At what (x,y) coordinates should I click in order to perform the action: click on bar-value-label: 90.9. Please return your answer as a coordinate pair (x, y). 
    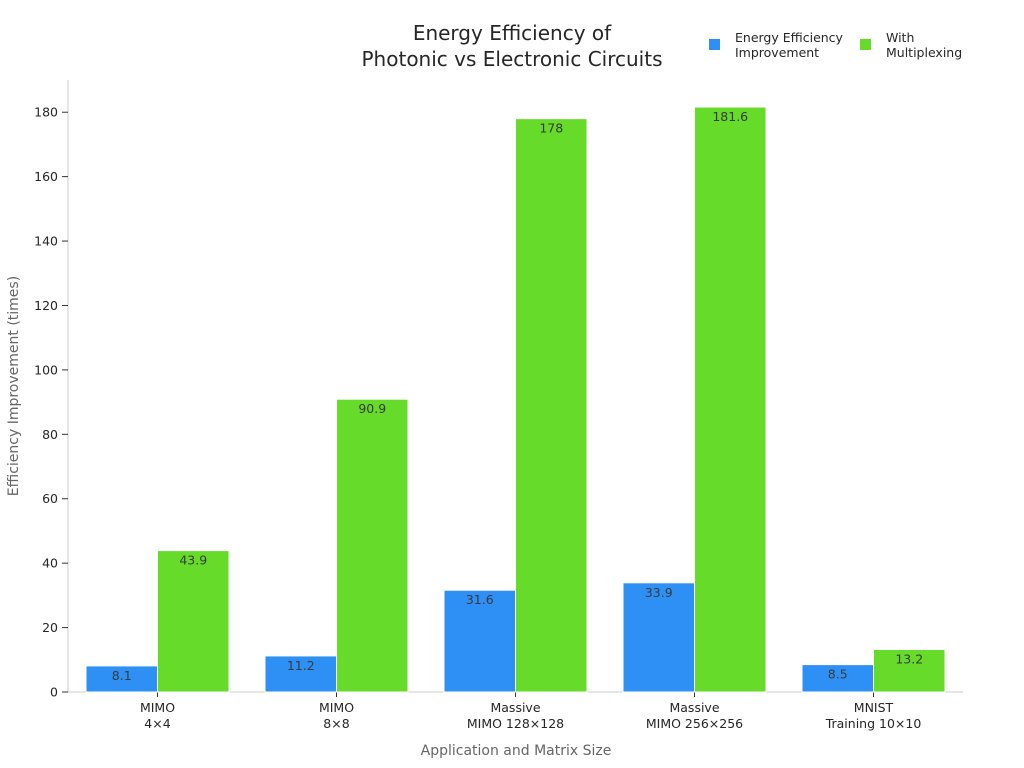
    Looking at the image, I should click on (372, 408).